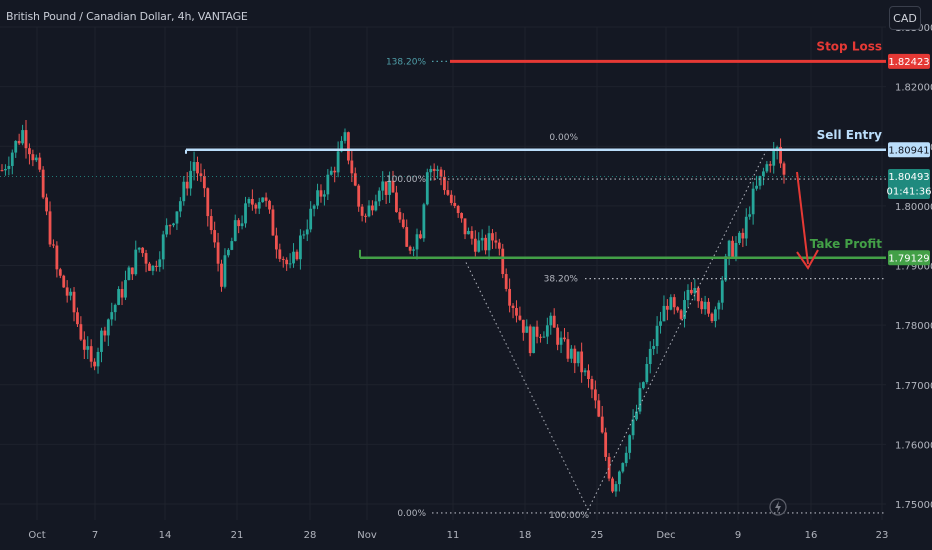  Describe the element at coordinates (569, 516) in the screenshot. I see `fib-label-100-bottom: 100.00%` at that location.